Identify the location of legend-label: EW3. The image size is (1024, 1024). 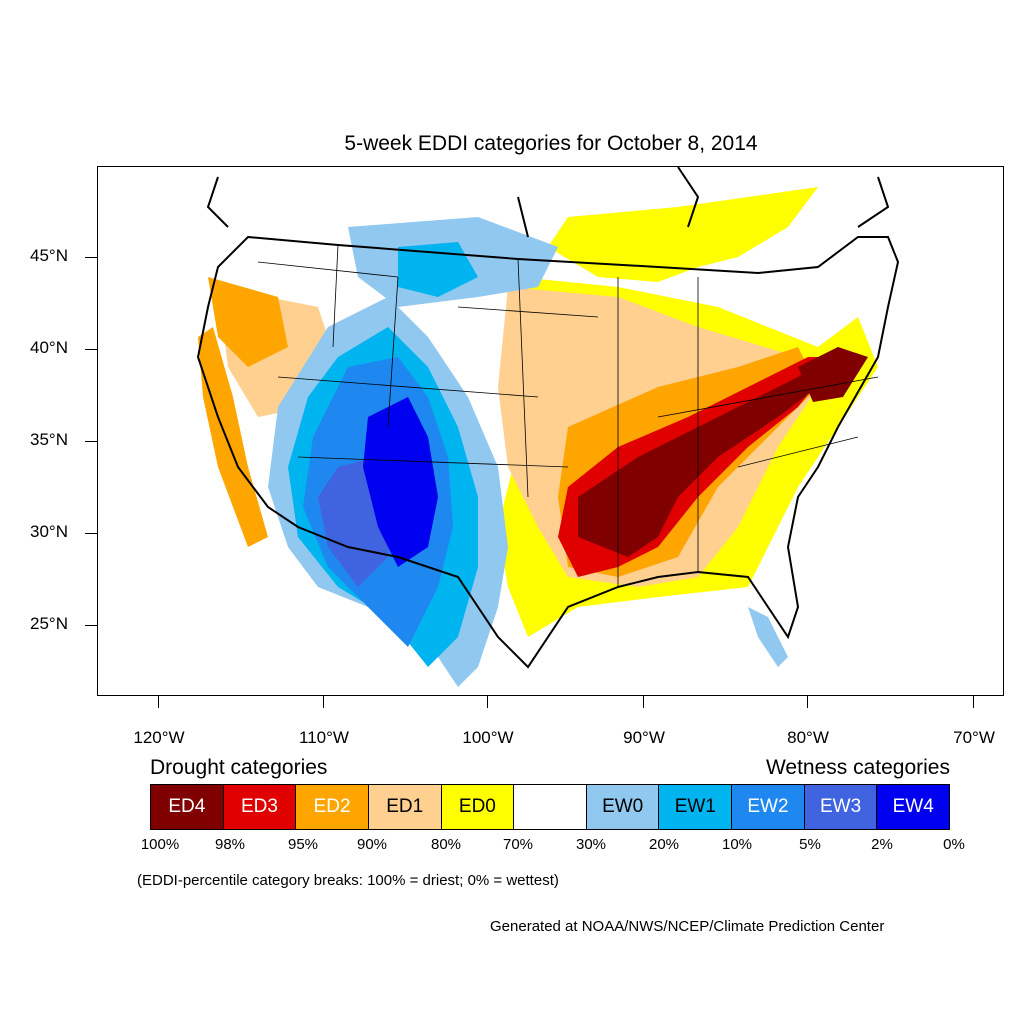
(840, 806).